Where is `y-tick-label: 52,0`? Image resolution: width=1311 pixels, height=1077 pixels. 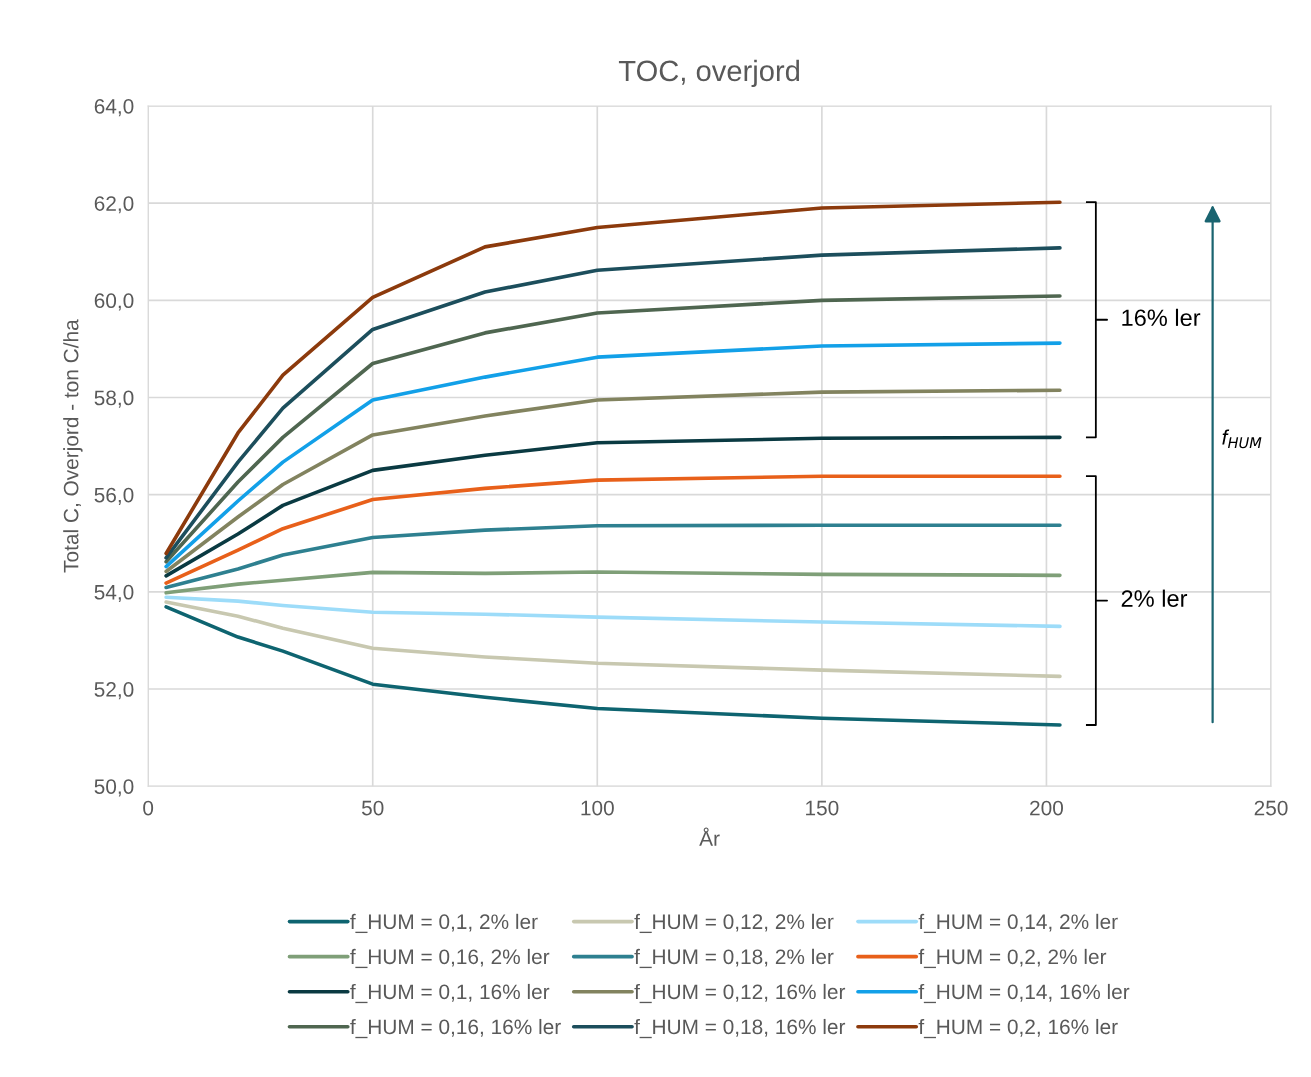 y-tick-label: 52,0 is located at coordinates (114, 691).